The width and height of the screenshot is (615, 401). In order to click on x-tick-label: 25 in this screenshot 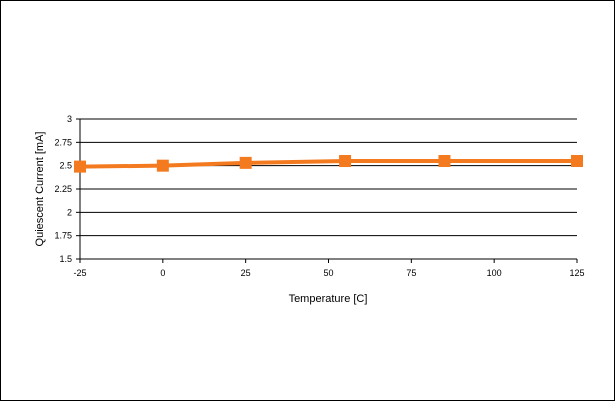, I will do `click(246, 273)`.